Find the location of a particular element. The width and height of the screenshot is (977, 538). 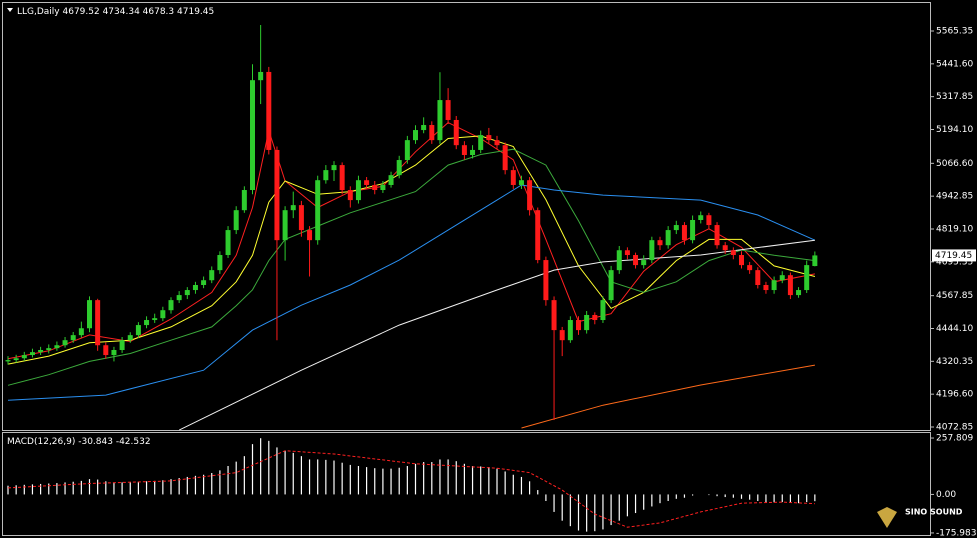

y-tick-label: -175.983 is located at coordinates (956, 533).